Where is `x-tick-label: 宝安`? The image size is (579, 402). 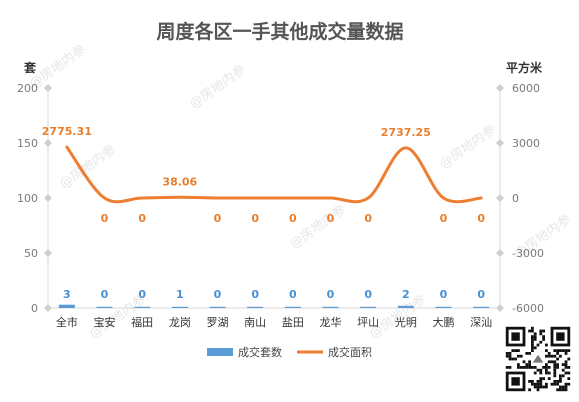
x-tick-label: 宝安 is located at coordinates (105, 322).